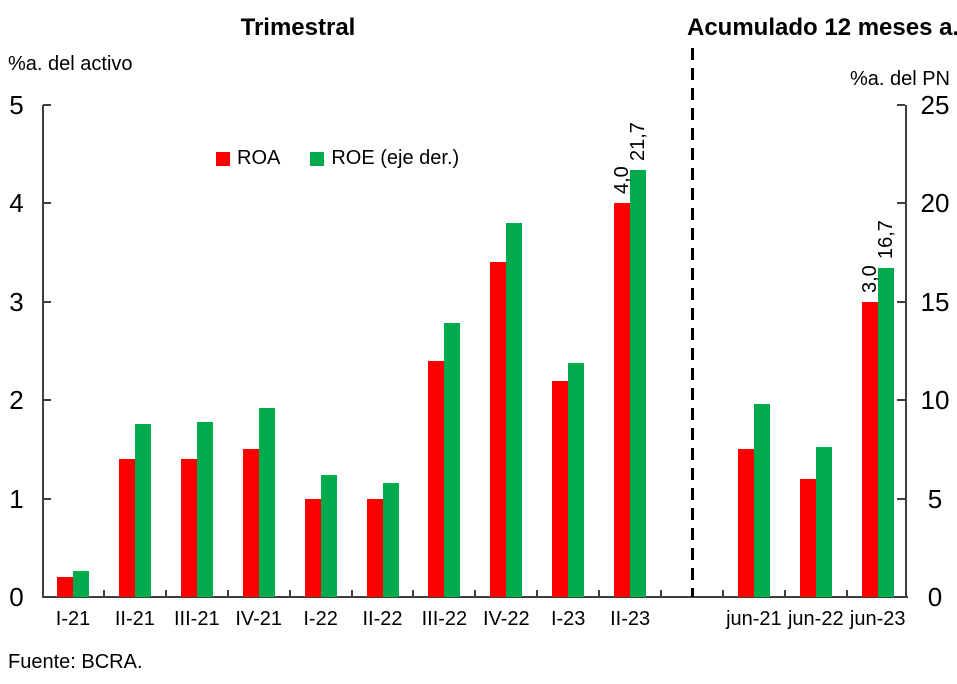  I want to click on left-axis-tick-label: 1, so click(16, 498).